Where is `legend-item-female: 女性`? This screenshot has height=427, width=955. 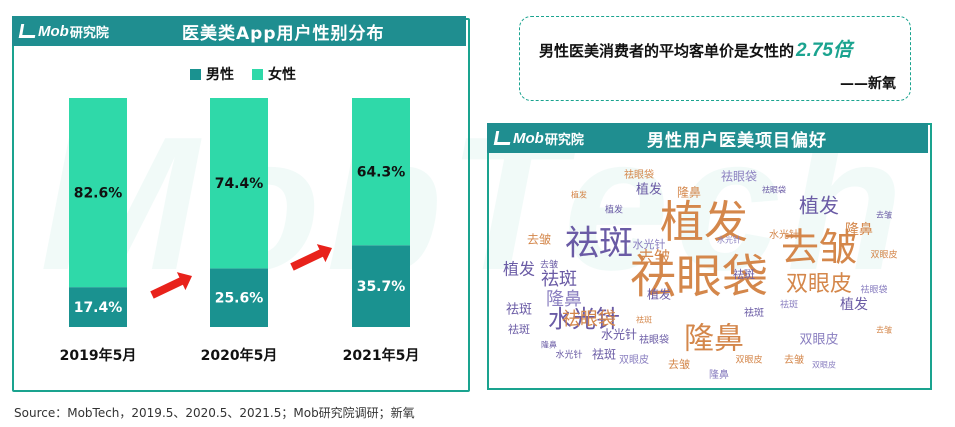 legend-item-female: 女性 is located at coordinates (274, 74).